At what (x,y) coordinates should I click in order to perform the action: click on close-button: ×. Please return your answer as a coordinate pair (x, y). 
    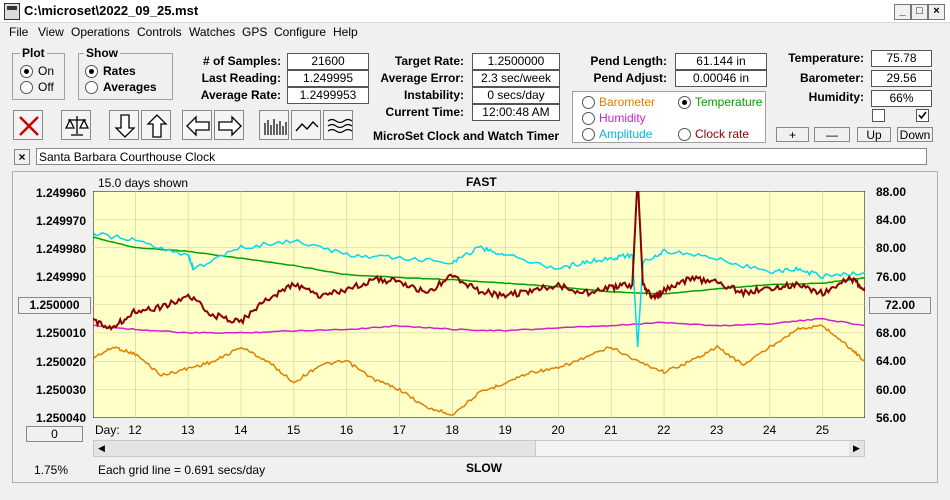
    Looking at the image, I should click on (936, 12).